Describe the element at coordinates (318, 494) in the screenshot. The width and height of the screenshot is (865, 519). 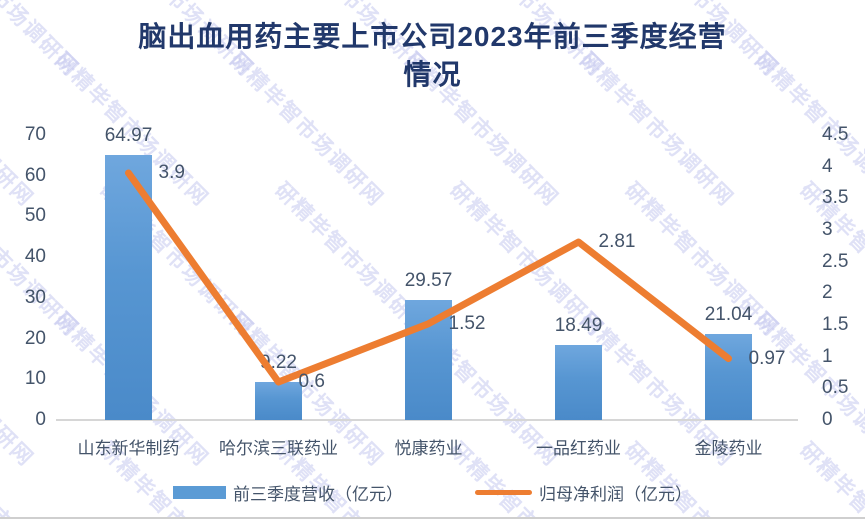
I see `legend-label-revenue: 前三季度营收（亿元）` at that location.